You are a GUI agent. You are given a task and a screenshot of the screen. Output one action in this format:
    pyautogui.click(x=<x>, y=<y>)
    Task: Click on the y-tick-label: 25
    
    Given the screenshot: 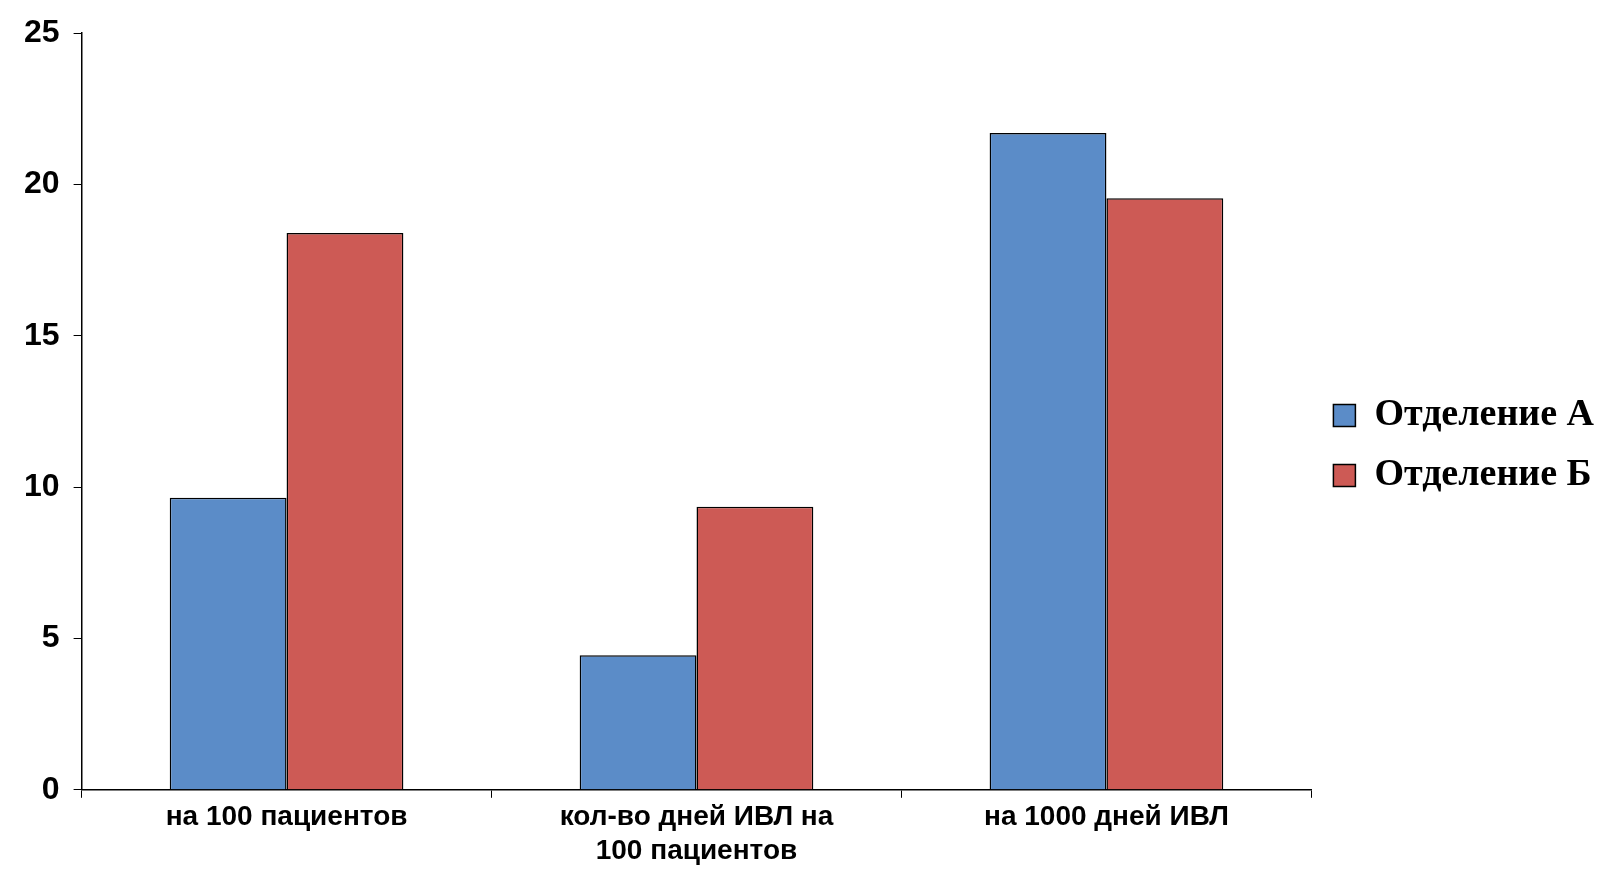 What is the action you would take?
    pyautogui.click(x=42, y=31)
    